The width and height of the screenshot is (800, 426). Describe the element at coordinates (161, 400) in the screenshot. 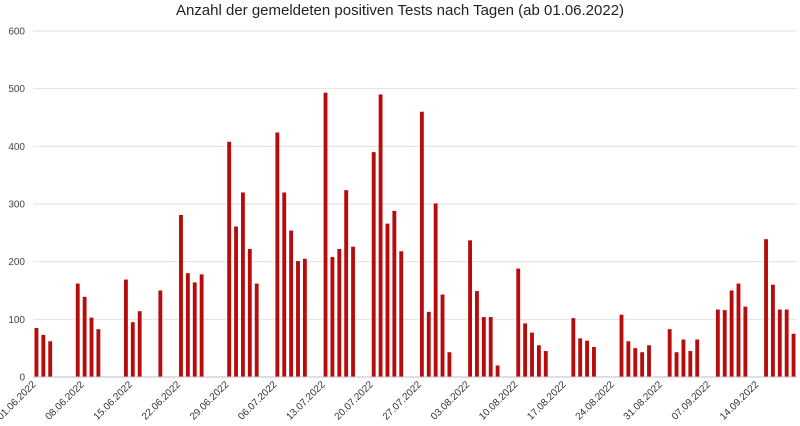

I see `x-tick-label: 22.06.2022` at that location.